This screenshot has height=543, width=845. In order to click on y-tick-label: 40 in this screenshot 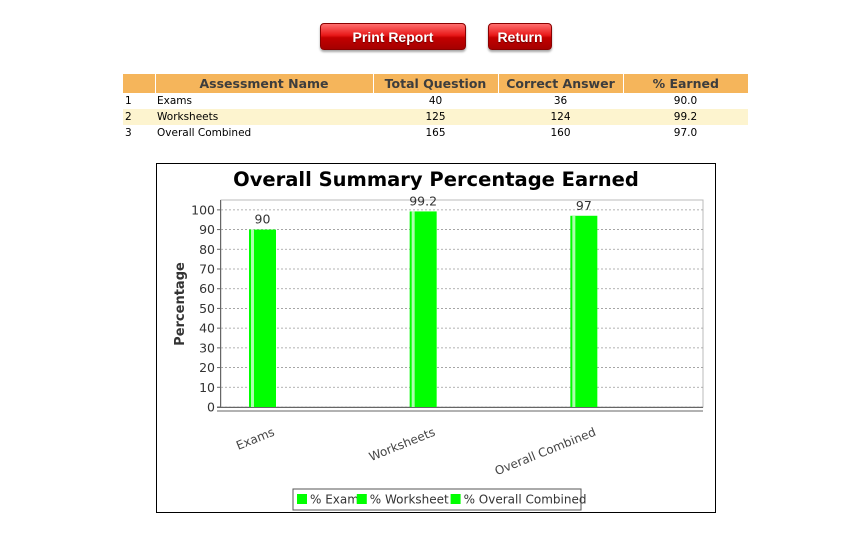, I will do `click(207, 328)`.